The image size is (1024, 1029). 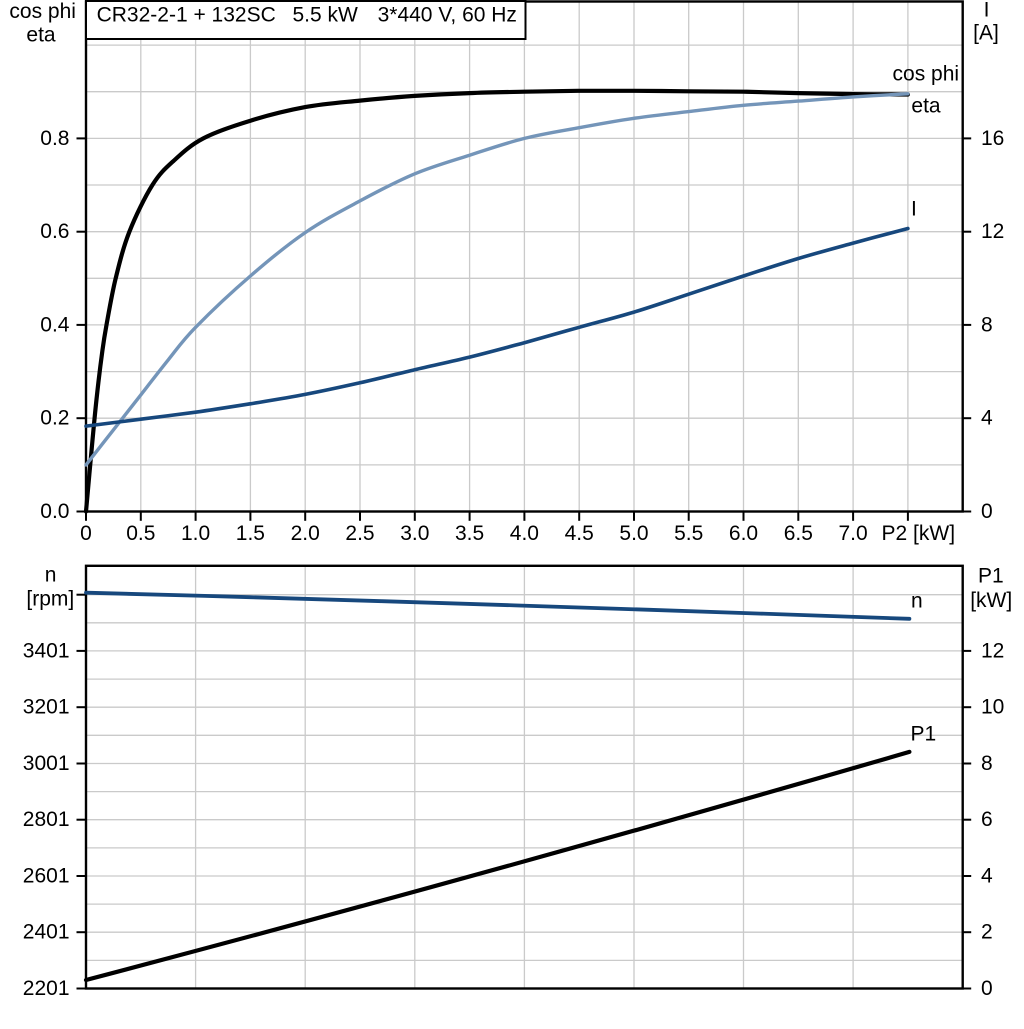 What do you see at coordinates (46, 763) in the screenshot?
I see `svg-text: 3001` at bounding box center [46, 763].